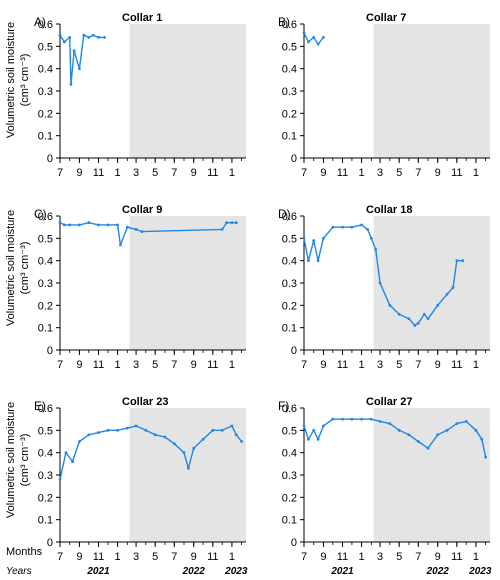  I want to click on panel-letter: F), so click(283, 406).